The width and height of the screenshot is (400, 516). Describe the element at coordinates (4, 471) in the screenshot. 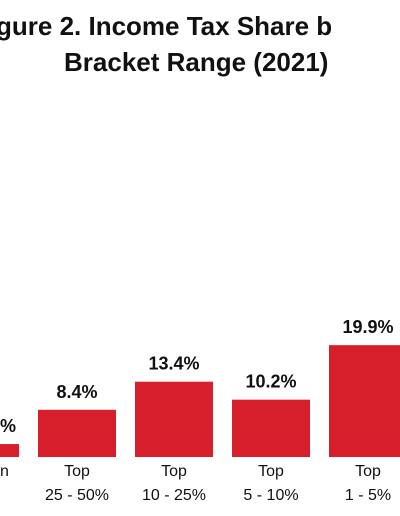

I see `category-label-0-line-1: n` at that location.